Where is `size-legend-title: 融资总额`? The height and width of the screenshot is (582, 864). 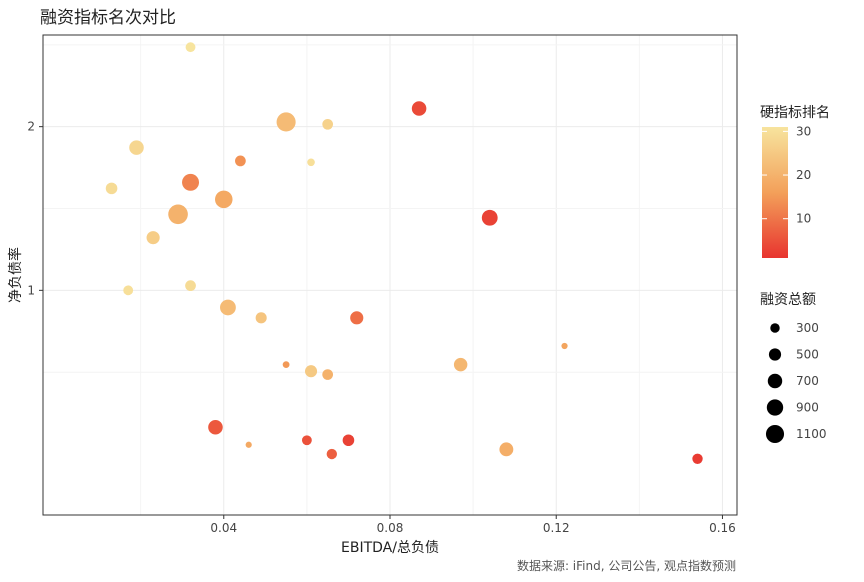
size-legend-title: 融资总额 is located at coordinates (788, 300).